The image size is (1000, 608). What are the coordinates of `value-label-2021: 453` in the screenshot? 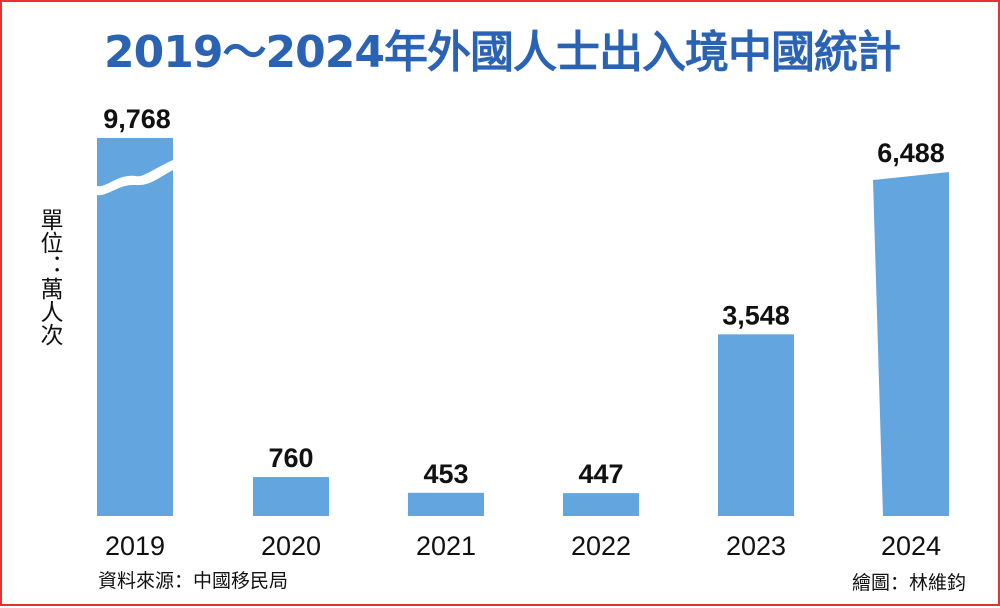 It's located at (445, 474).